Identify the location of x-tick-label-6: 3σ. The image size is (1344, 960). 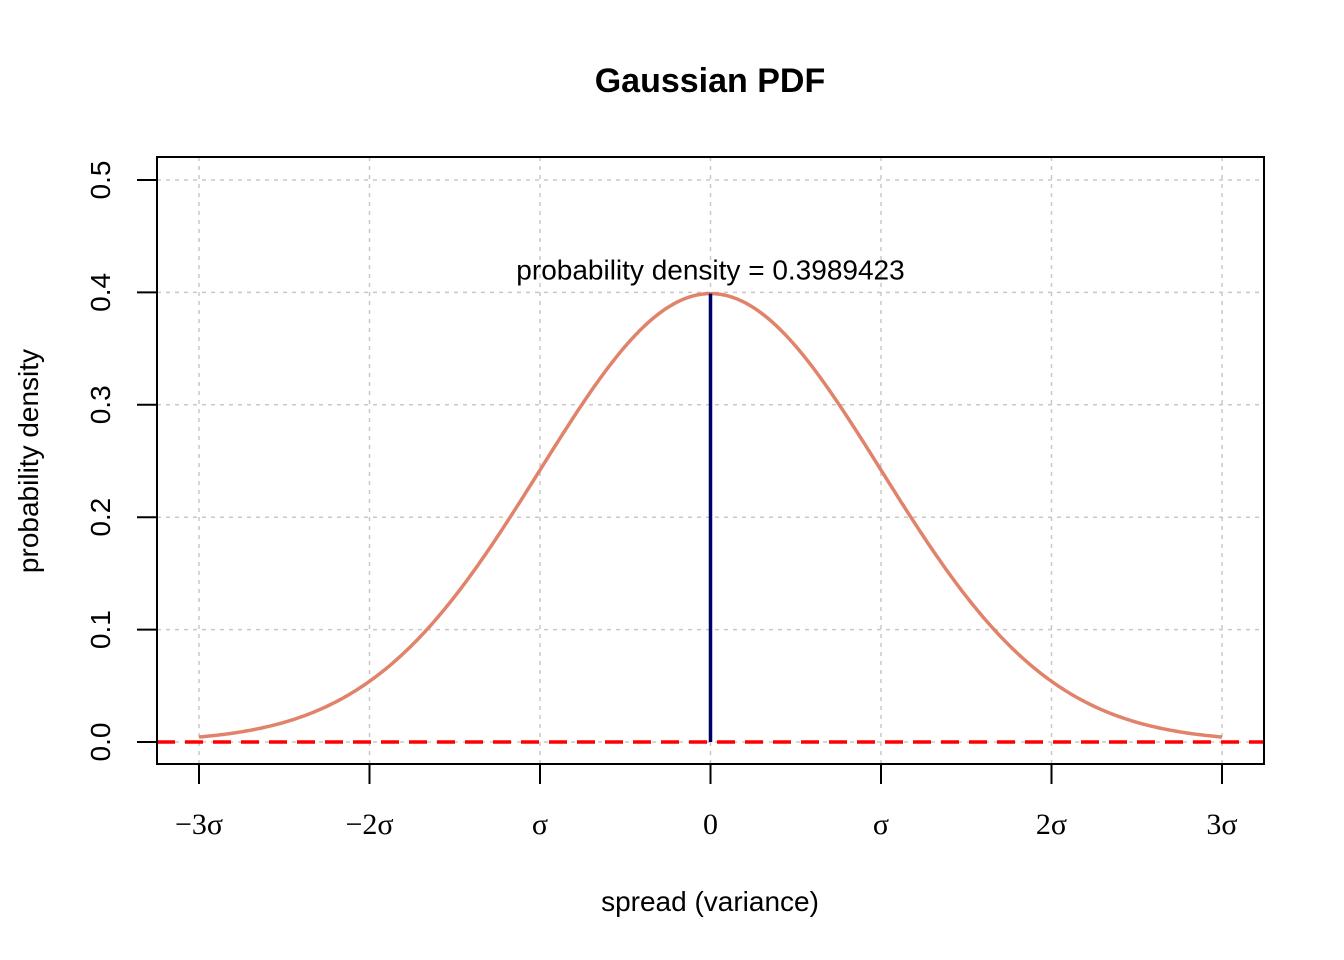
(1221, 824).